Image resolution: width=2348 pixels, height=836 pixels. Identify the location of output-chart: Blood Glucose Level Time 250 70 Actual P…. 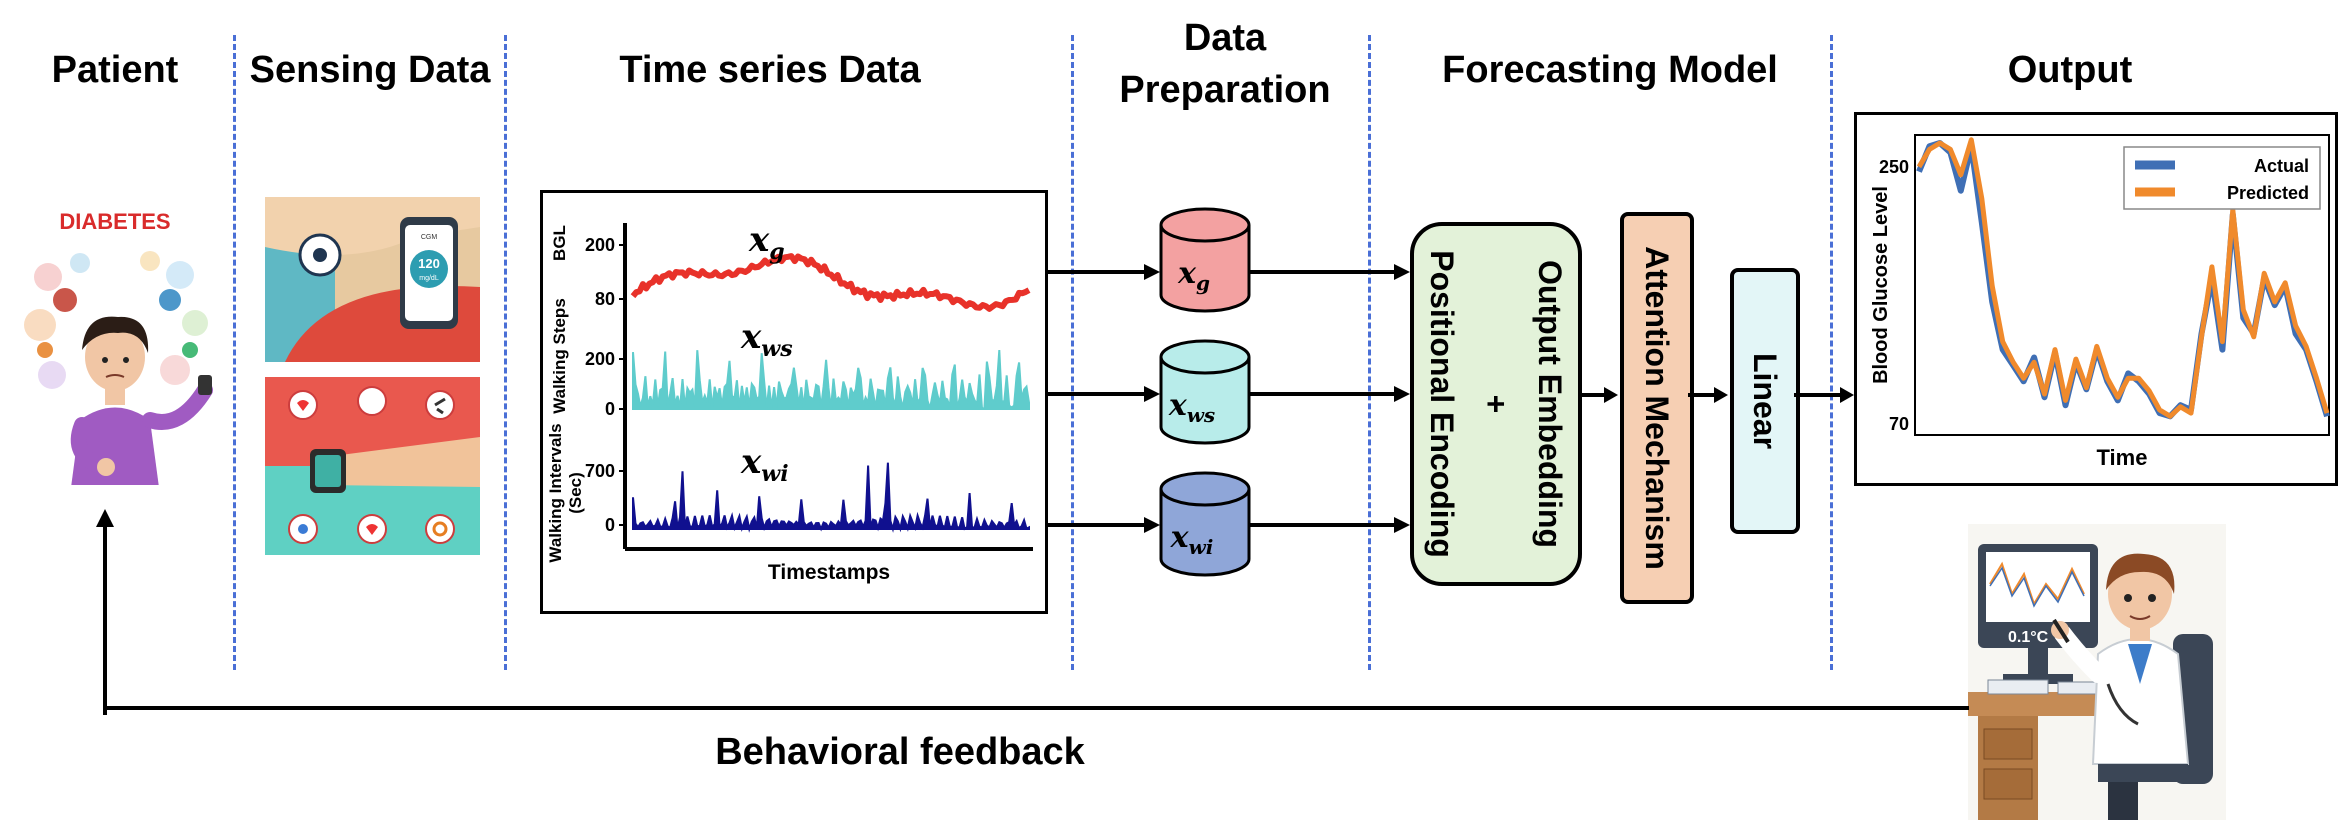
(2100, 302).